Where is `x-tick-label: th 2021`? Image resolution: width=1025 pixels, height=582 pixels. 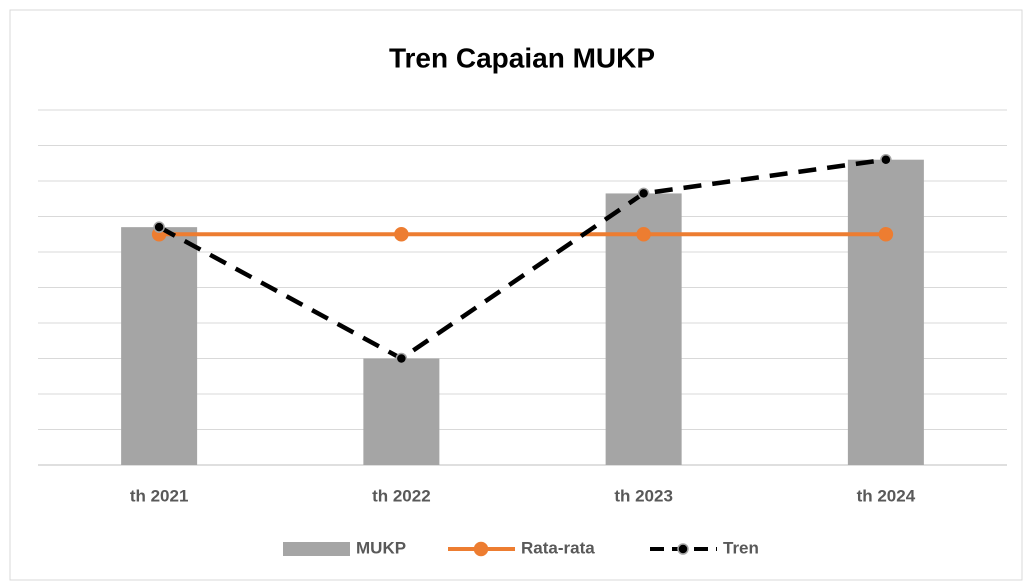 x-tick-label: th 2021 is located at coordinates (159, 495).